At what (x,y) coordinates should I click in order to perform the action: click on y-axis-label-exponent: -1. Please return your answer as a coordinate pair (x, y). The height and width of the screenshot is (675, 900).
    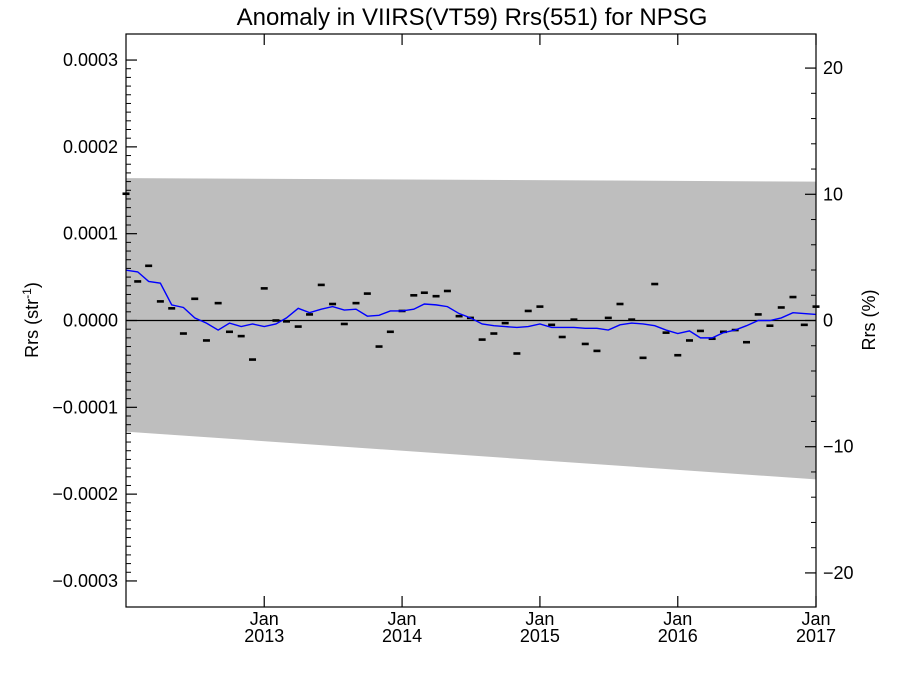
    Looking at the image, I should click on (27, 293).